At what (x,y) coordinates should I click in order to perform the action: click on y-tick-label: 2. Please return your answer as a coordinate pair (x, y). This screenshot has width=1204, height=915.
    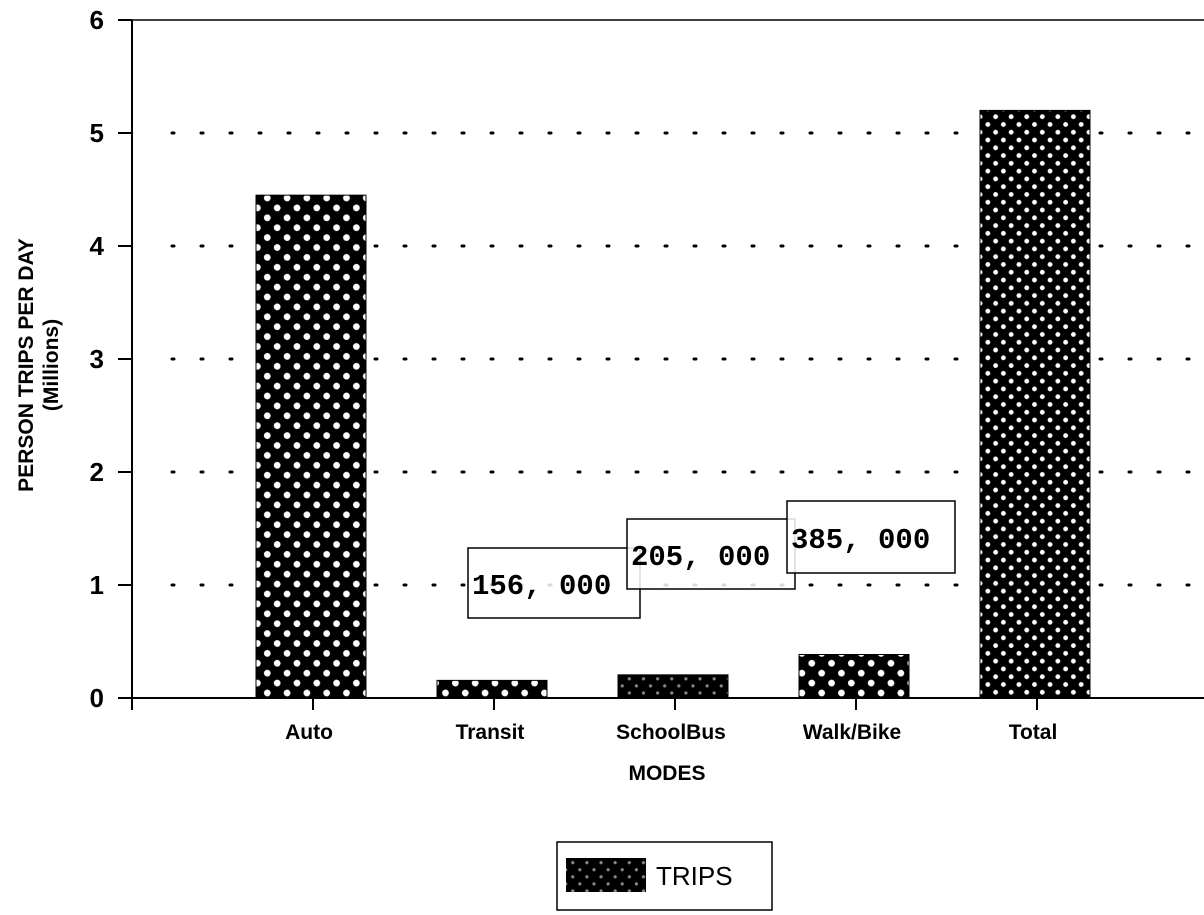
    Looking at the image, I should click on (97, 472).